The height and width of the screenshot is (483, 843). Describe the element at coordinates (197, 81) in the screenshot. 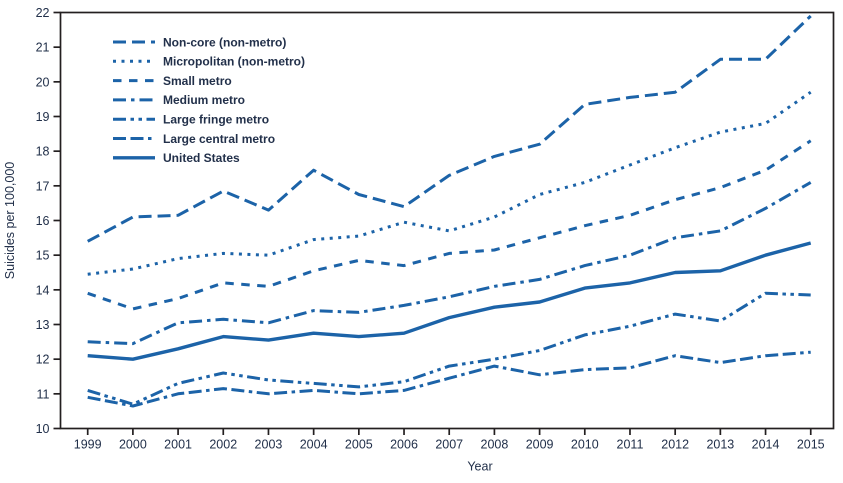

I see `legend-label: Small metro` at that location.